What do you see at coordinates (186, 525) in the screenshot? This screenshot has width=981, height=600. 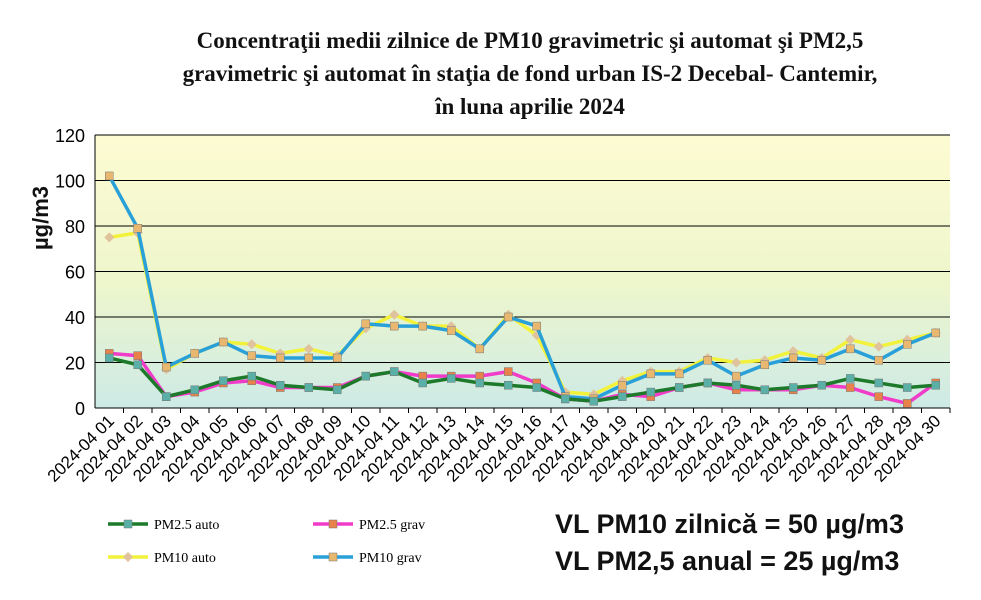 I see `legend-label: PM2.5 auto` at bounding box center [186, 525].